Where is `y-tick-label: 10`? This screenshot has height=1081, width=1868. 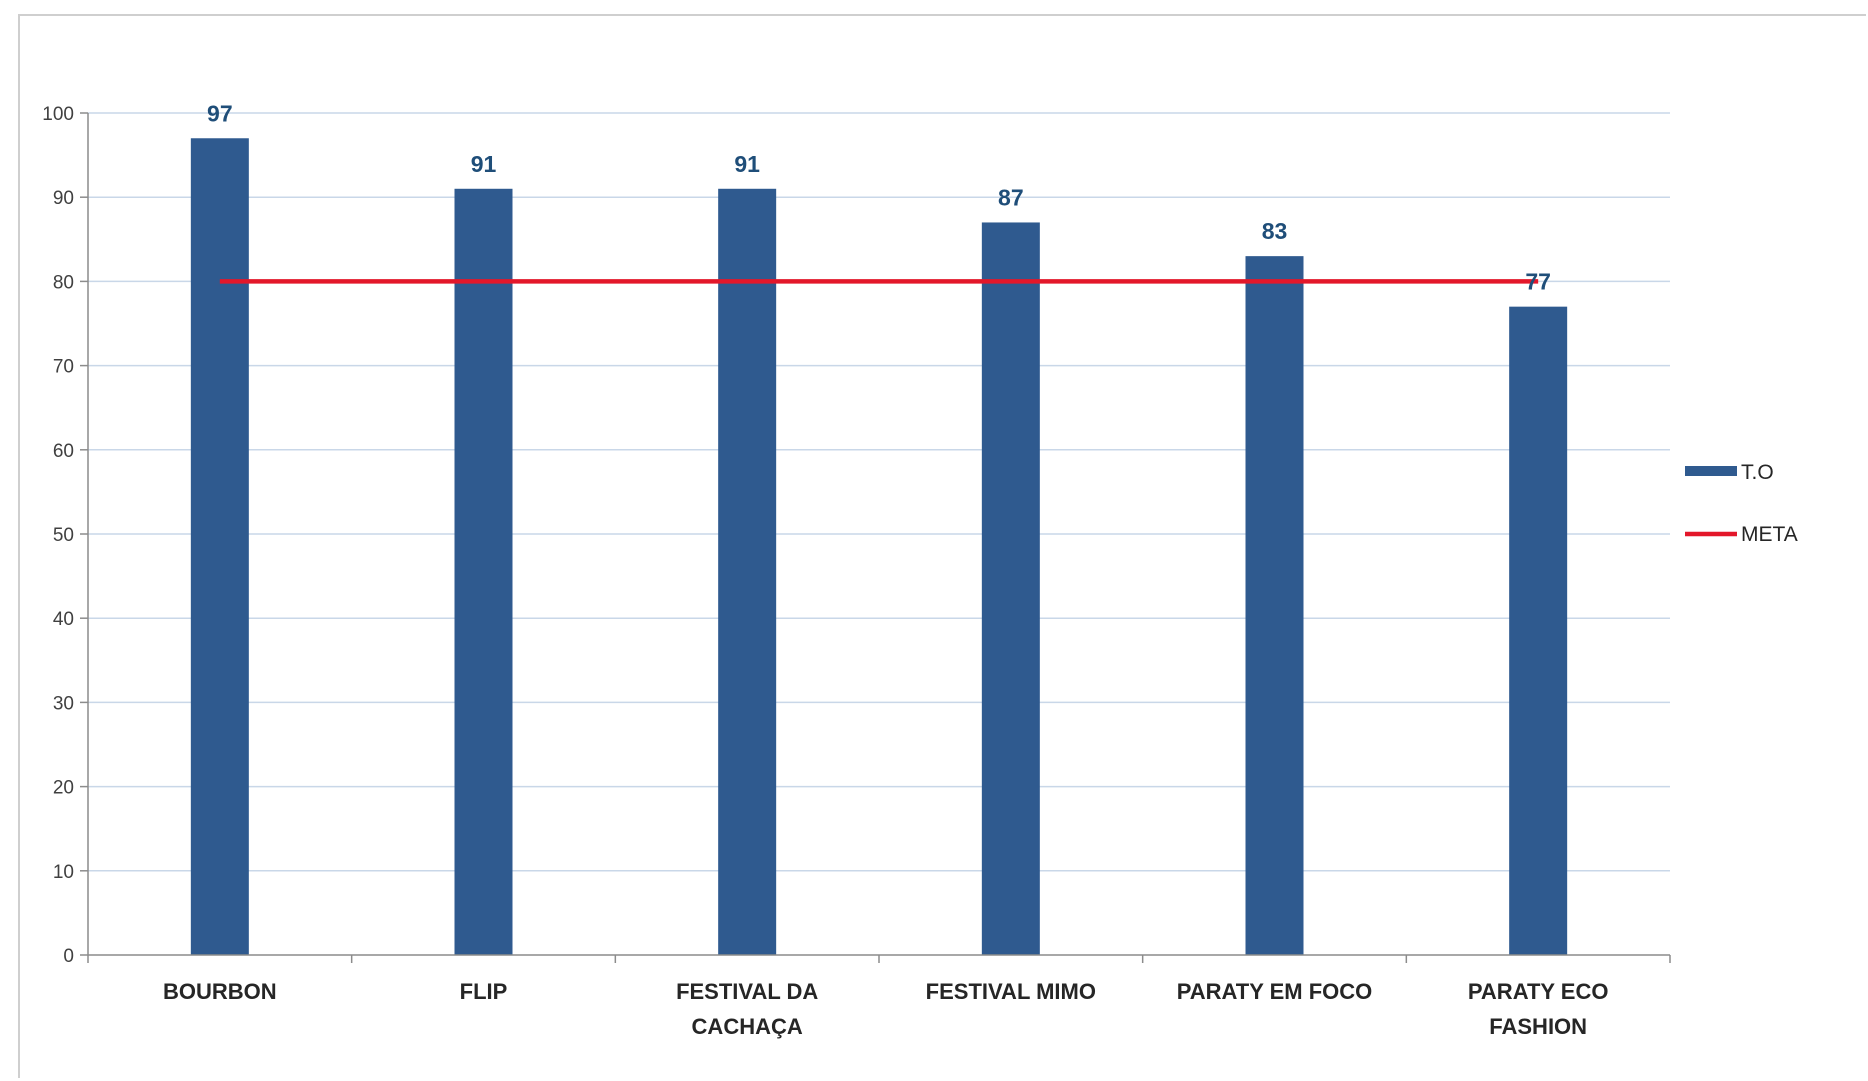 y-tick-label: 10 is located at coordinates (63, 872).